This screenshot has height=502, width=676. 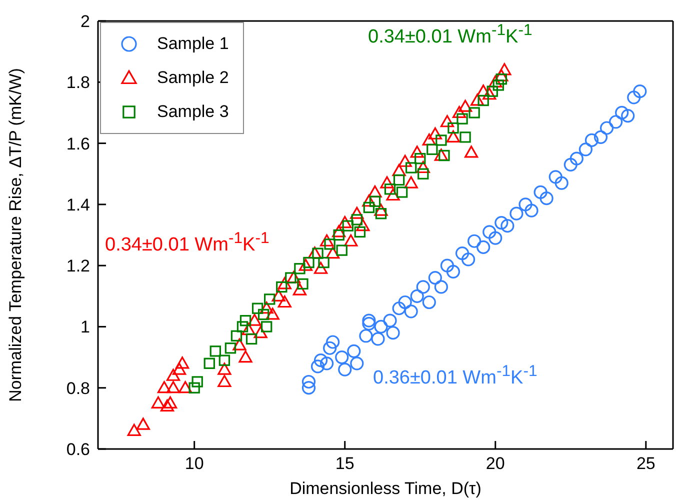 I want to click on x-tick-label: 20, so click(x=495, y=464).